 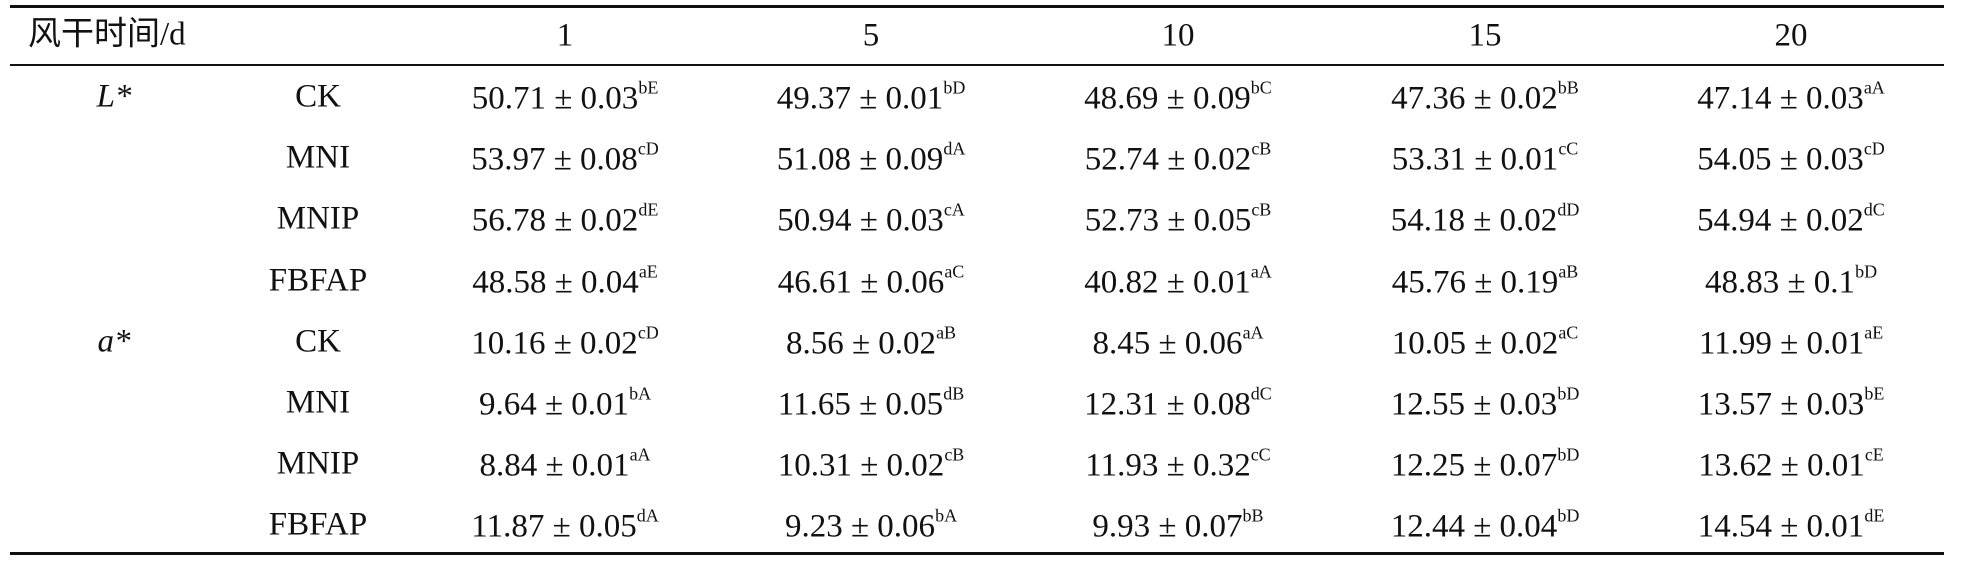 I want to click on cell-value: 8.45 ± 0.06, so click(x=1167, y=343).